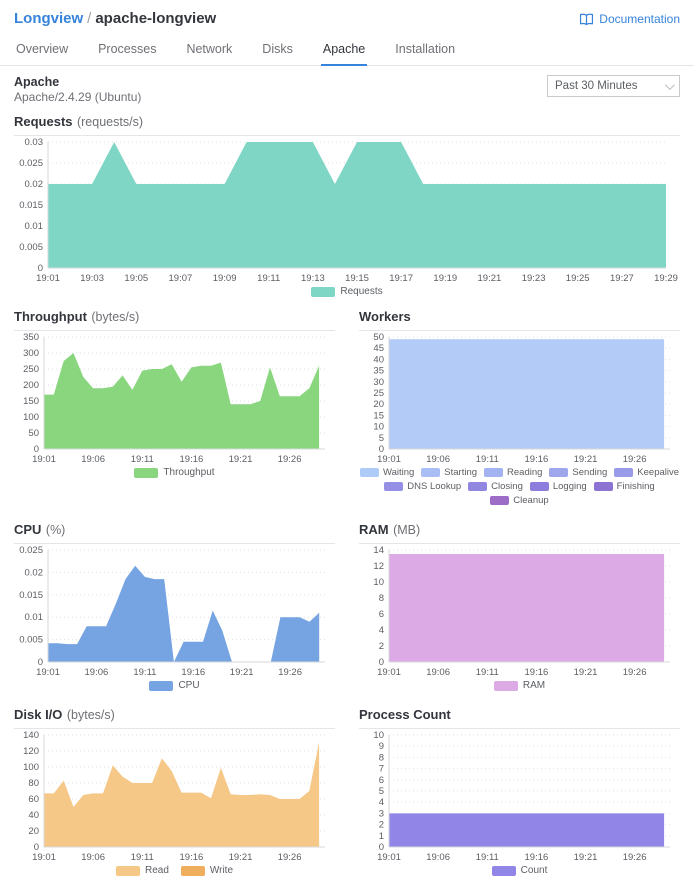 The height and width of the screenshot is (888, 694). I want to click on svg-text: 0.01, so click(34, 226).